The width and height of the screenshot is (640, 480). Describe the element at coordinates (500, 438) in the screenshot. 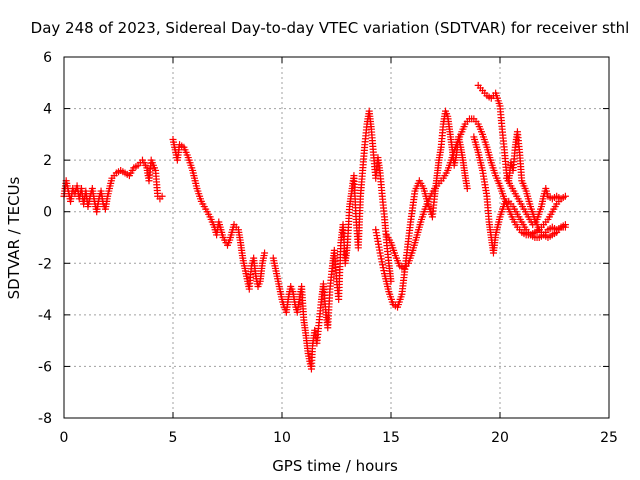

I see `x-tick-label: 20` at that location.